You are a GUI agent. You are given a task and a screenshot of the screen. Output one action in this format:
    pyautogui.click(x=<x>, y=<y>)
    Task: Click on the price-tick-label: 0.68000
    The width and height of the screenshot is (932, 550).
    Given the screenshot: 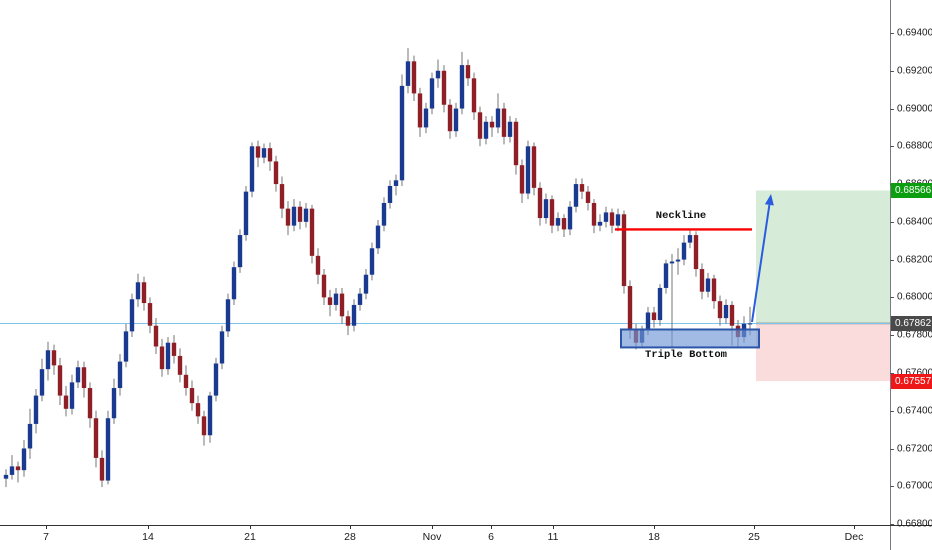 What is the action you would take?
    pyautogui.click(x=914, y=297)
    